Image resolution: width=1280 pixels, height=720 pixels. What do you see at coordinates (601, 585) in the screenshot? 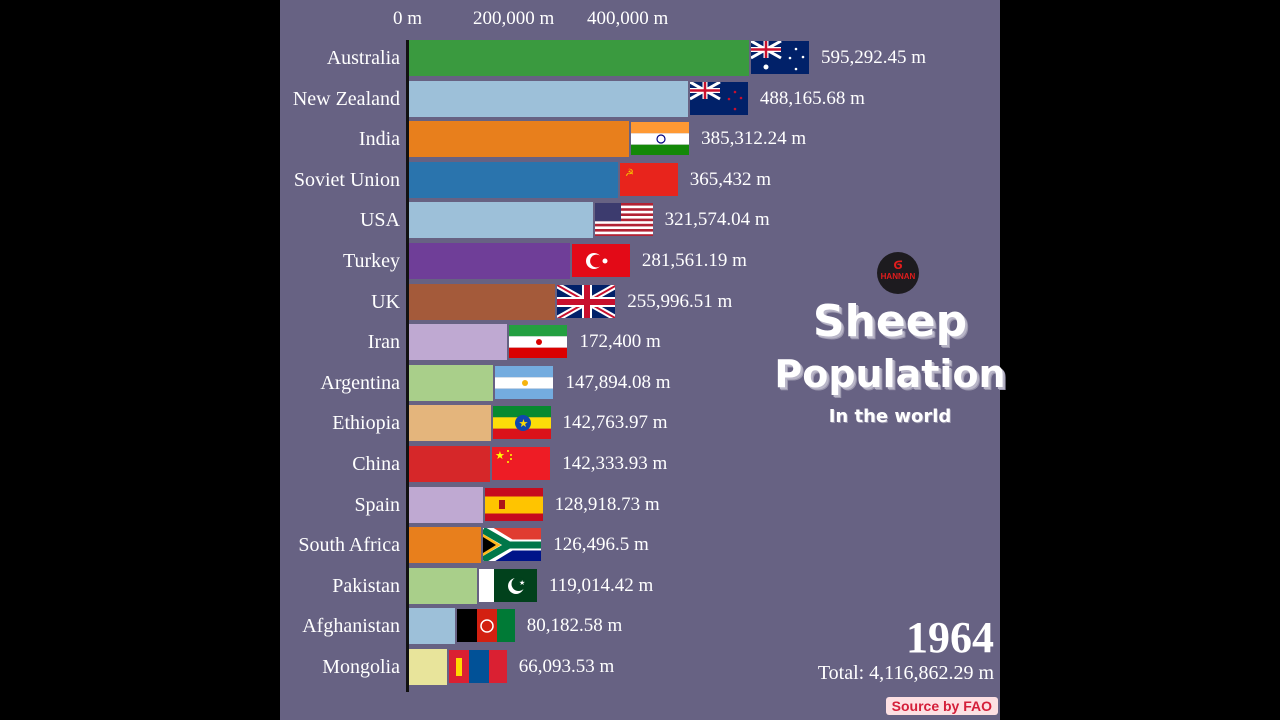
I see `value-label: 119,014.42 m` at bounding box center [601, 585].